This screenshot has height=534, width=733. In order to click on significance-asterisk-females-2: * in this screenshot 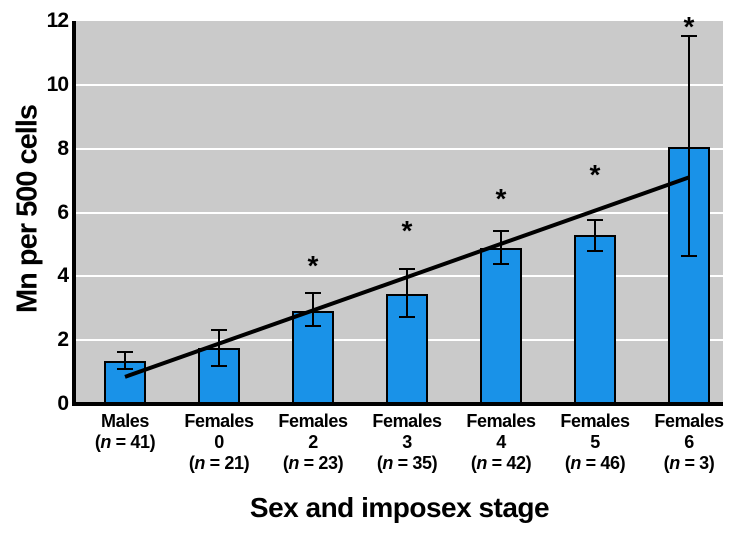, I will do `click(313, 265)`.